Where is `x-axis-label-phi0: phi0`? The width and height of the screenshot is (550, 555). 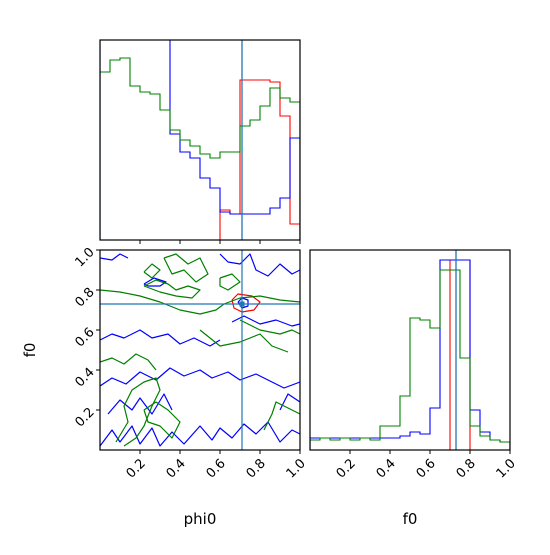
x-axis-label-phi0: phi0 is located at coordinates (200, 519).